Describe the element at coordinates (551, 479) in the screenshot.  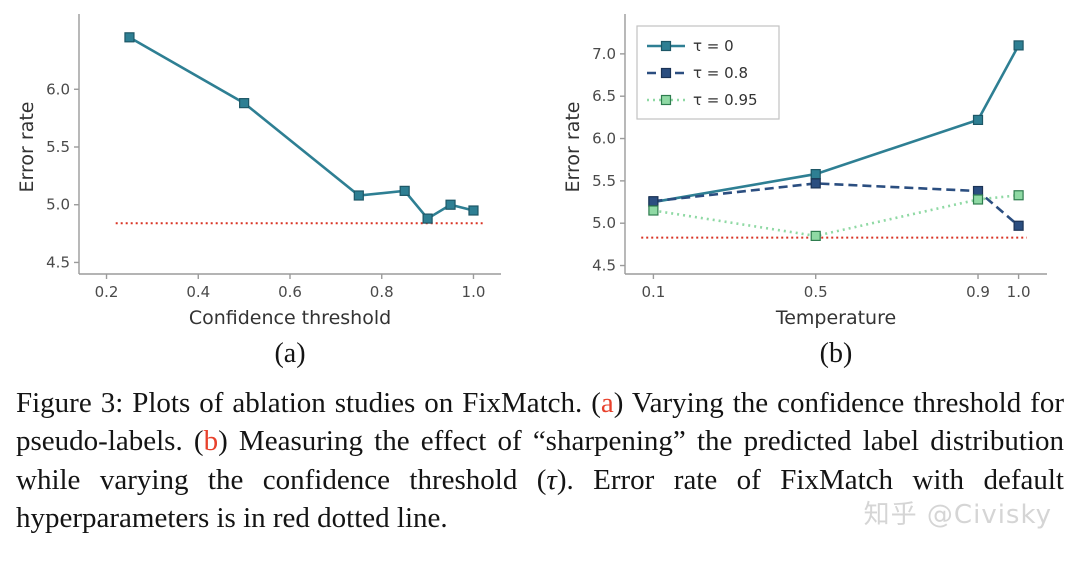
I see `caption-text: τ` at that location.